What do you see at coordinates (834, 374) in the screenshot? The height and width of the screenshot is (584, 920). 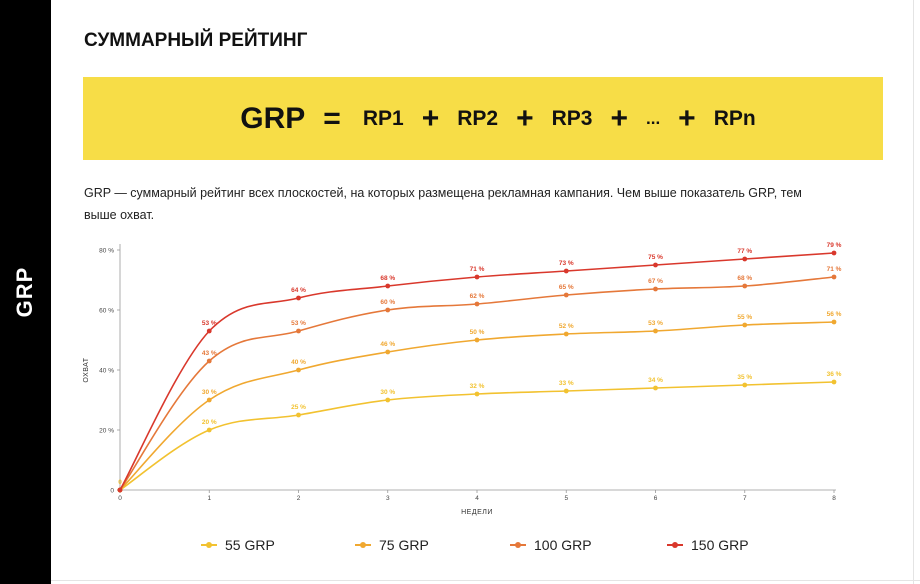 I see `data-label: 36 %` at bounding box center [834, 374].